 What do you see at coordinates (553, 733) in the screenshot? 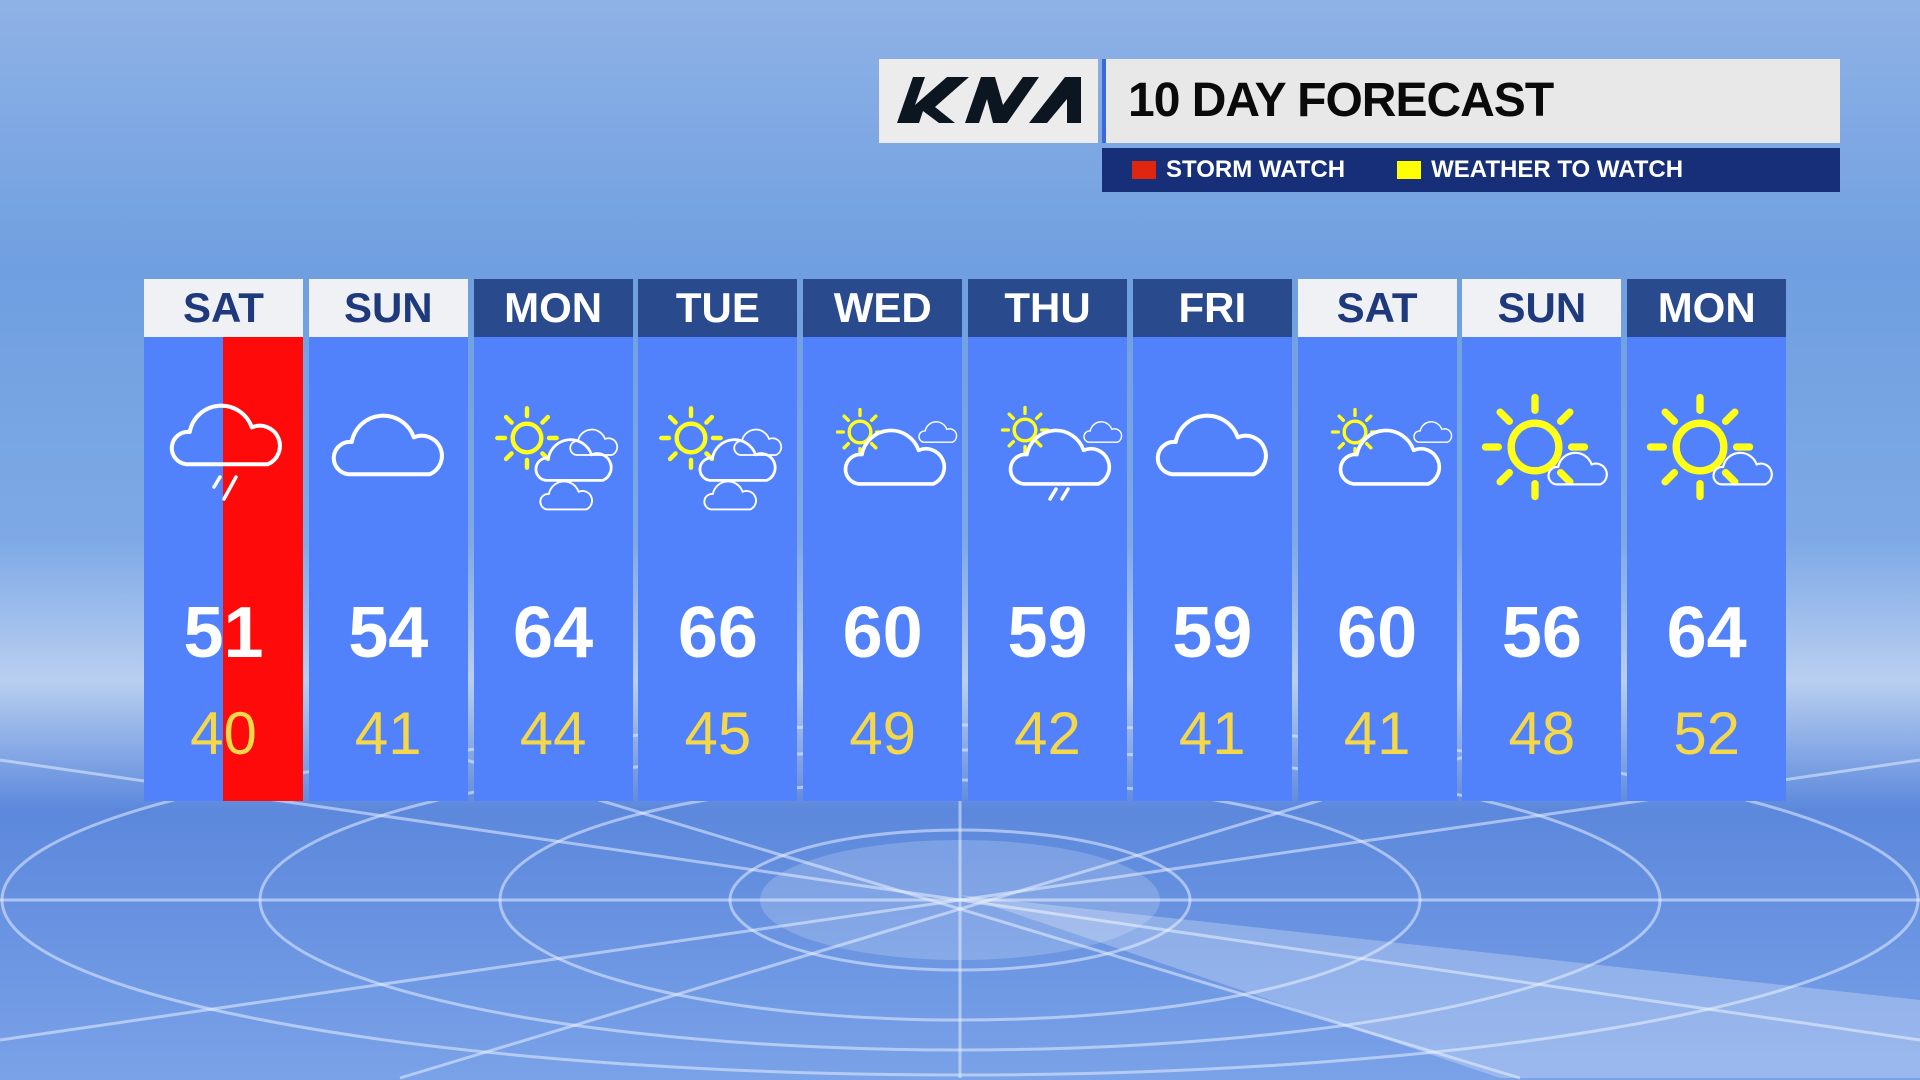
I see `low-temp: 44` at bounding box center [553, 733].